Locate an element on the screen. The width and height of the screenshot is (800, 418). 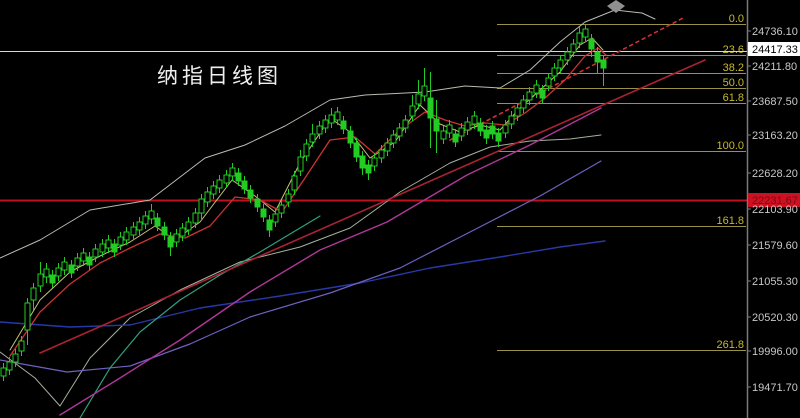
price-axis-label: 20520.30 is located at coordinates (775, 318).